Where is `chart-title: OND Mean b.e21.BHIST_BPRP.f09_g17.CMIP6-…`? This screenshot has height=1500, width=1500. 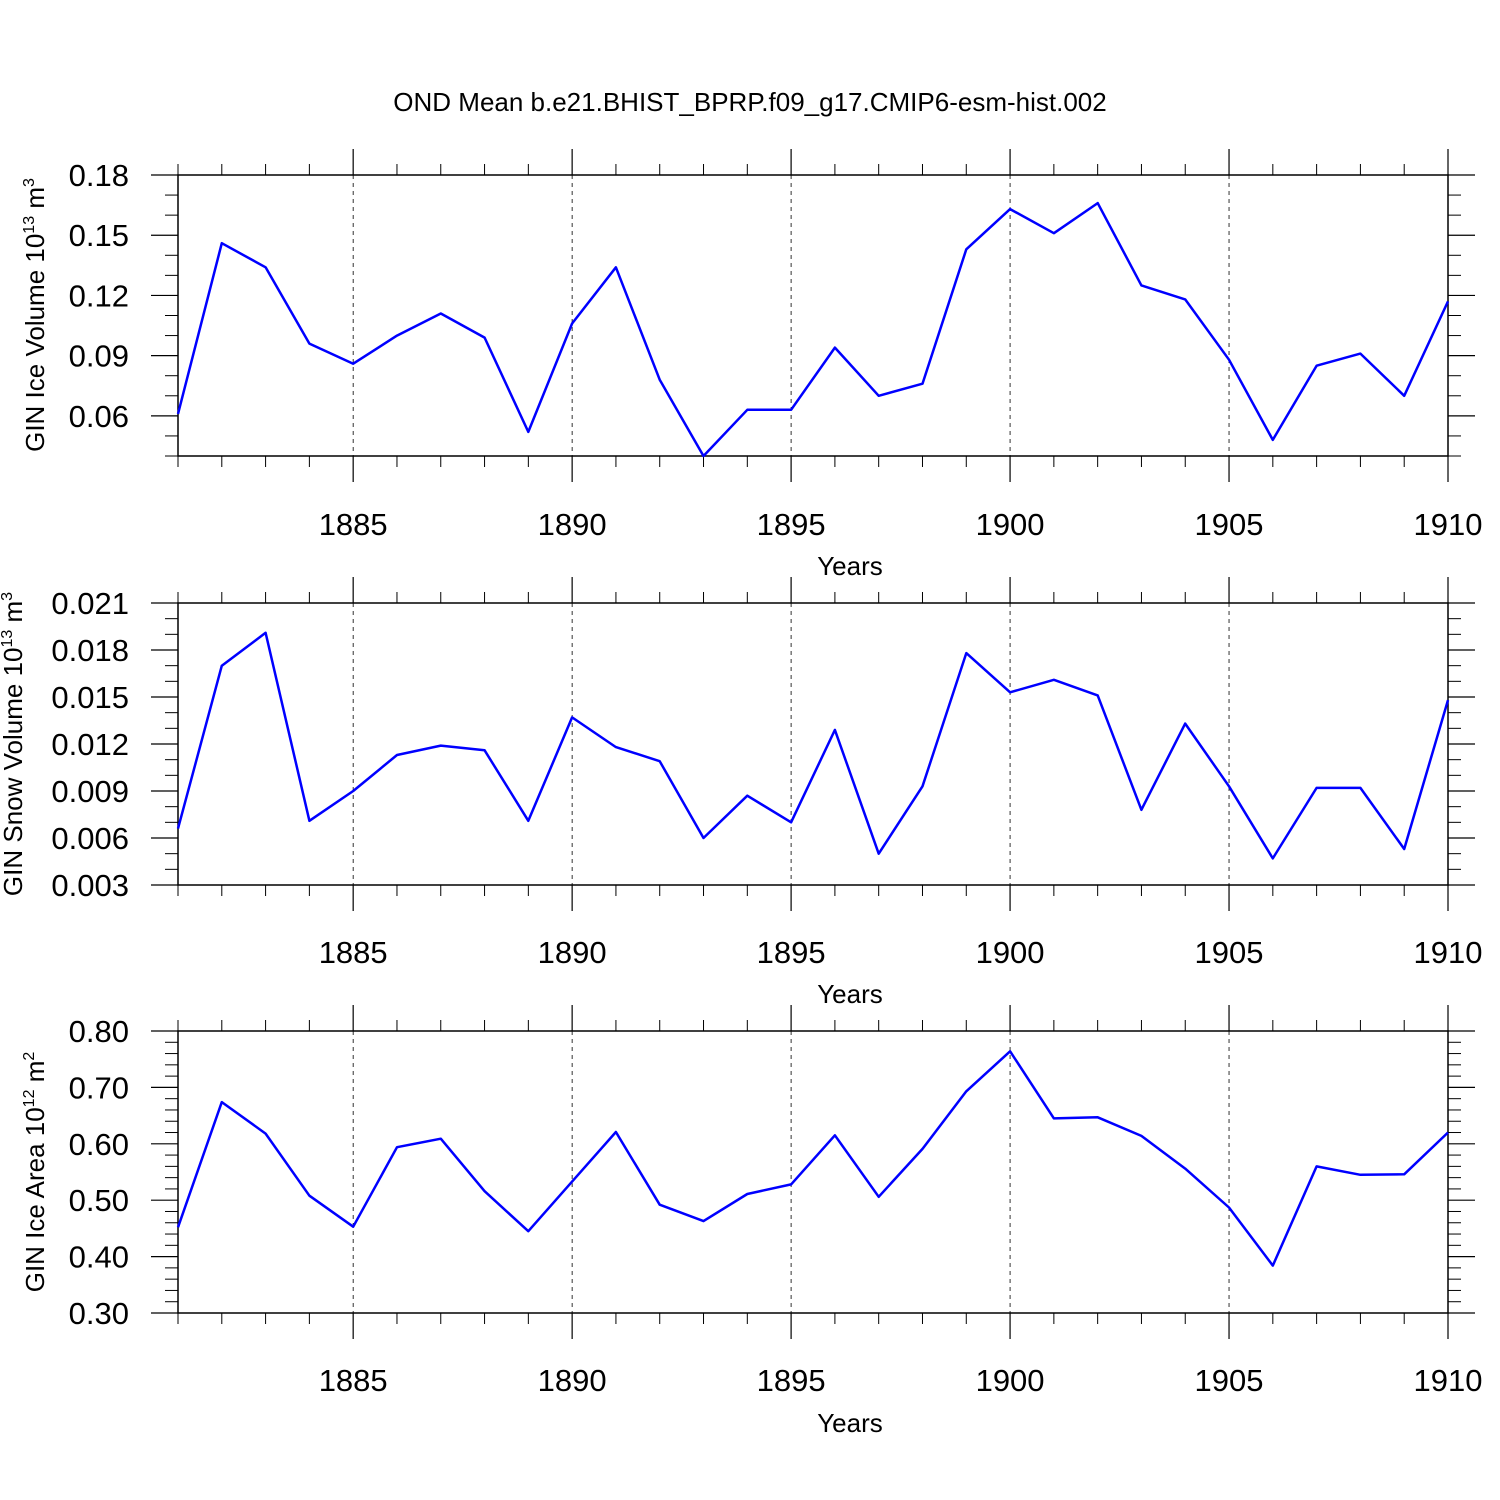 chart-title: OND Mean b.e21.BHIST_BPRP.f09_g17.CMIP6-… is located at coordinates (749, 102).